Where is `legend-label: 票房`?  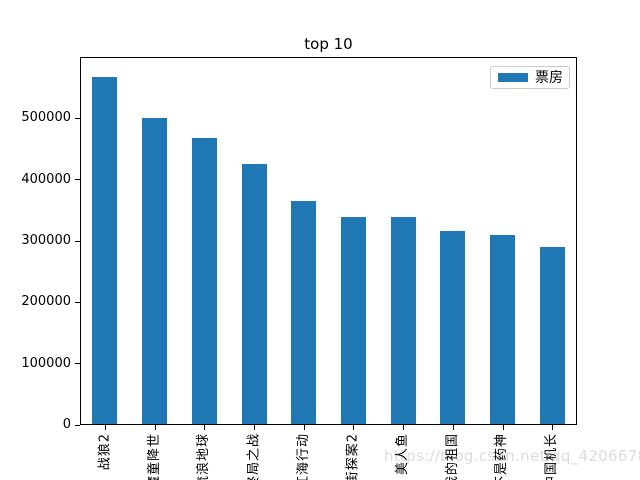
legend-label: 票房 is located at coordinates (549, 77).